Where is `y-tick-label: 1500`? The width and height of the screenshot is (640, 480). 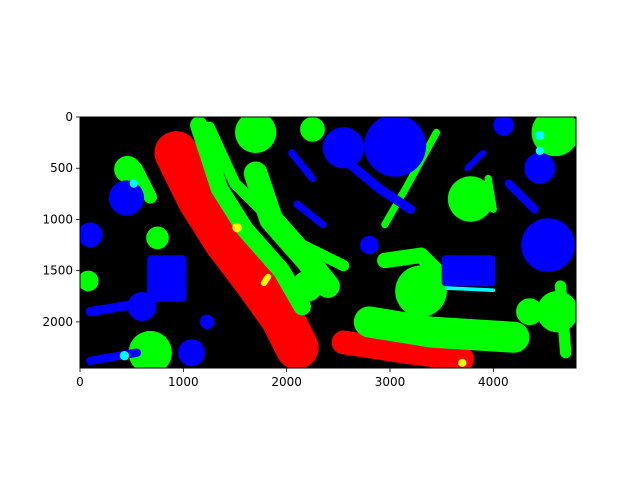
y-tick-label: 1500 is located at coordinates (57, 271).